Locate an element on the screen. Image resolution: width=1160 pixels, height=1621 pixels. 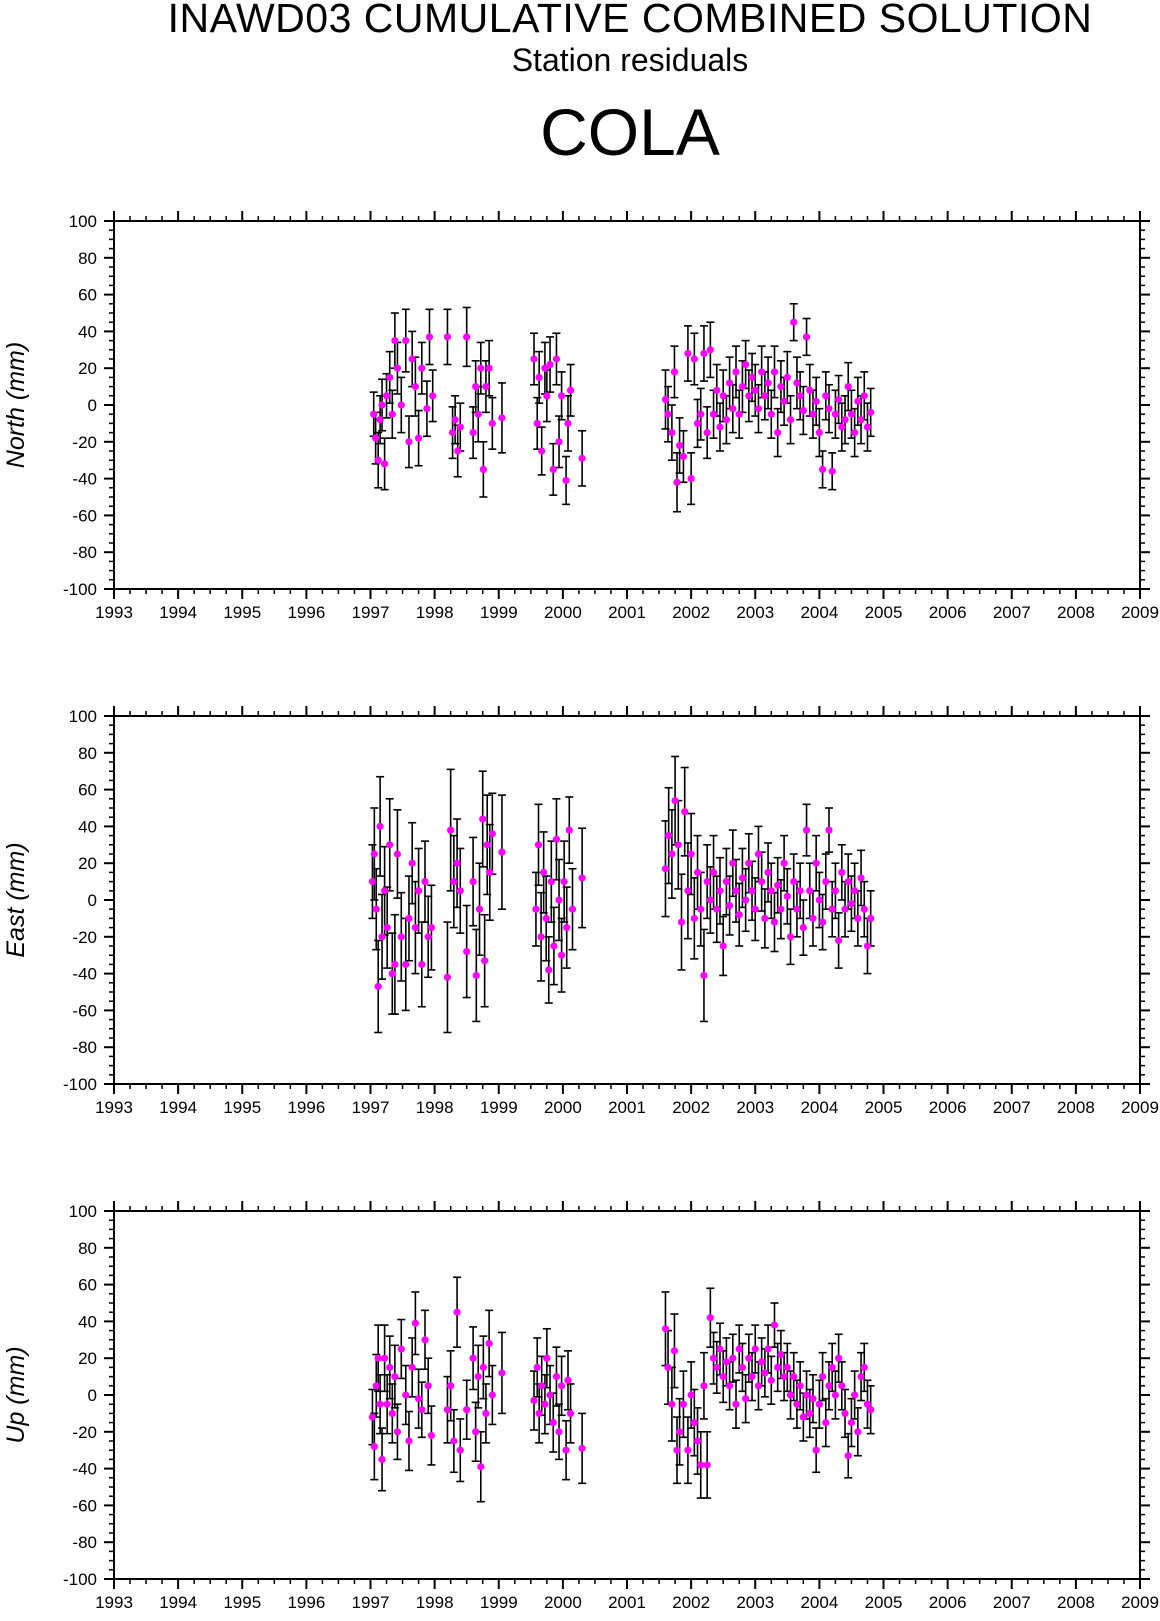
x-tick-label: 1996 is located at coordinates (306, 1602).